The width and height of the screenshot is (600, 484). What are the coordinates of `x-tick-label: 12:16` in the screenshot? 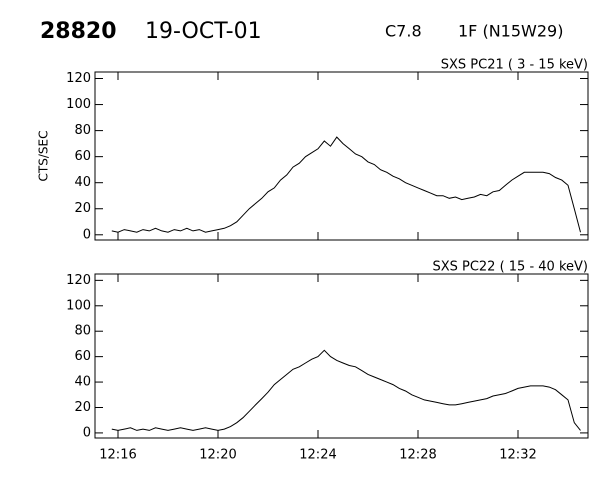 It's located at (117, 455).